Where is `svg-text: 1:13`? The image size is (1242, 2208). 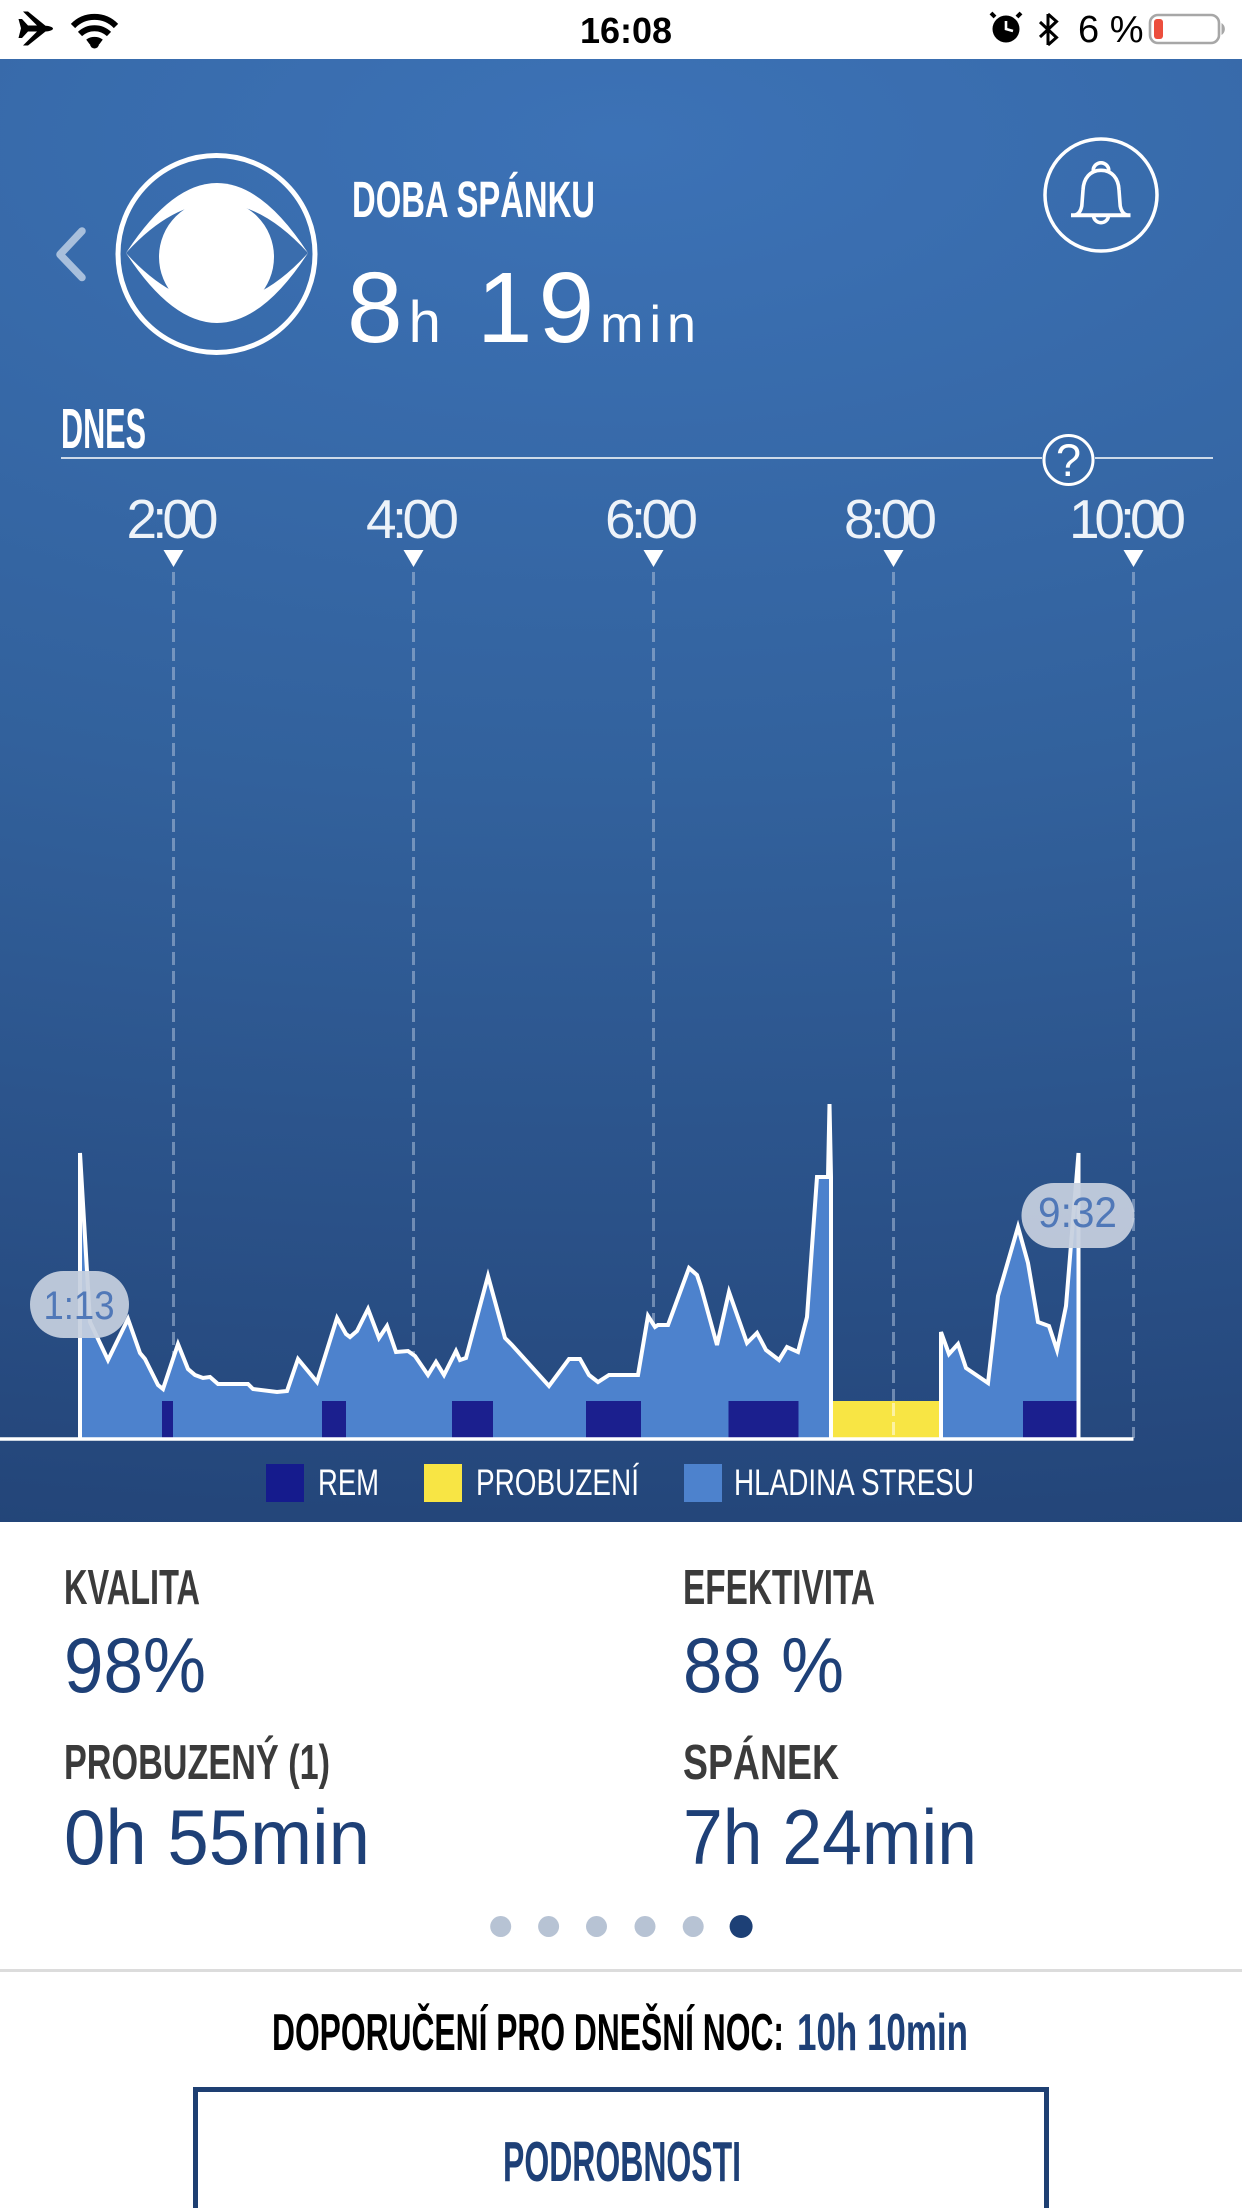
svg-text: 1:13 is located at coordinates (79, 1306).